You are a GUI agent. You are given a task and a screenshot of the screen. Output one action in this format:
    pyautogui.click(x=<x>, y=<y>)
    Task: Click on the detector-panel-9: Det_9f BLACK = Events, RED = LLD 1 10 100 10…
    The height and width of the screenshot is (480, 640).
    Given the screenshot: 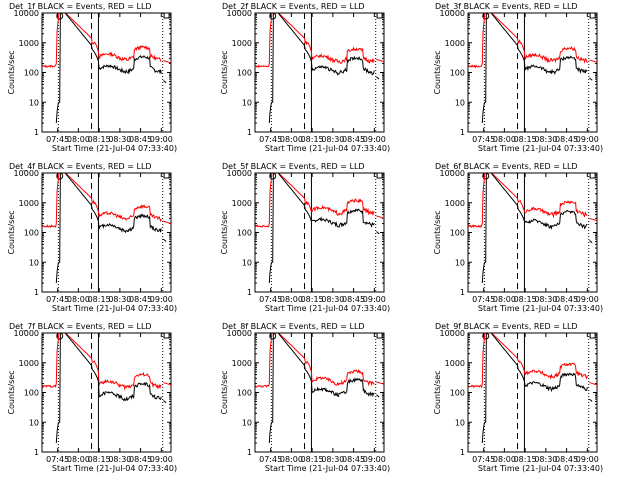 What is the action you would take?
    pyautogui.click(x=518, y=397)
    